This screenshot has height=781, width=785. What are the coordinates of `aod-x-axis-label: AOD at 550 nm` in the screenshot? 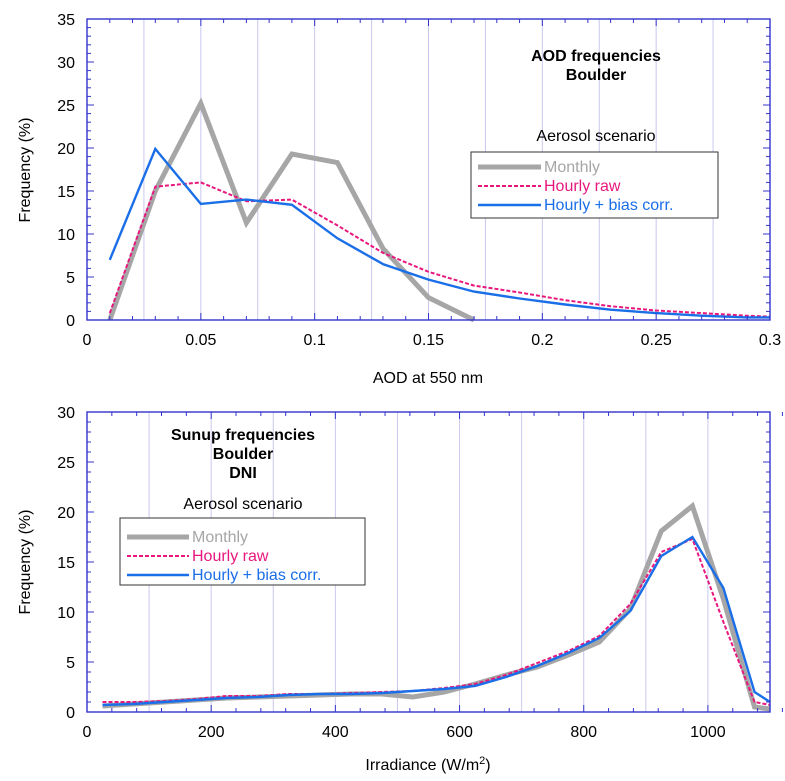 It's located at (428, 378).